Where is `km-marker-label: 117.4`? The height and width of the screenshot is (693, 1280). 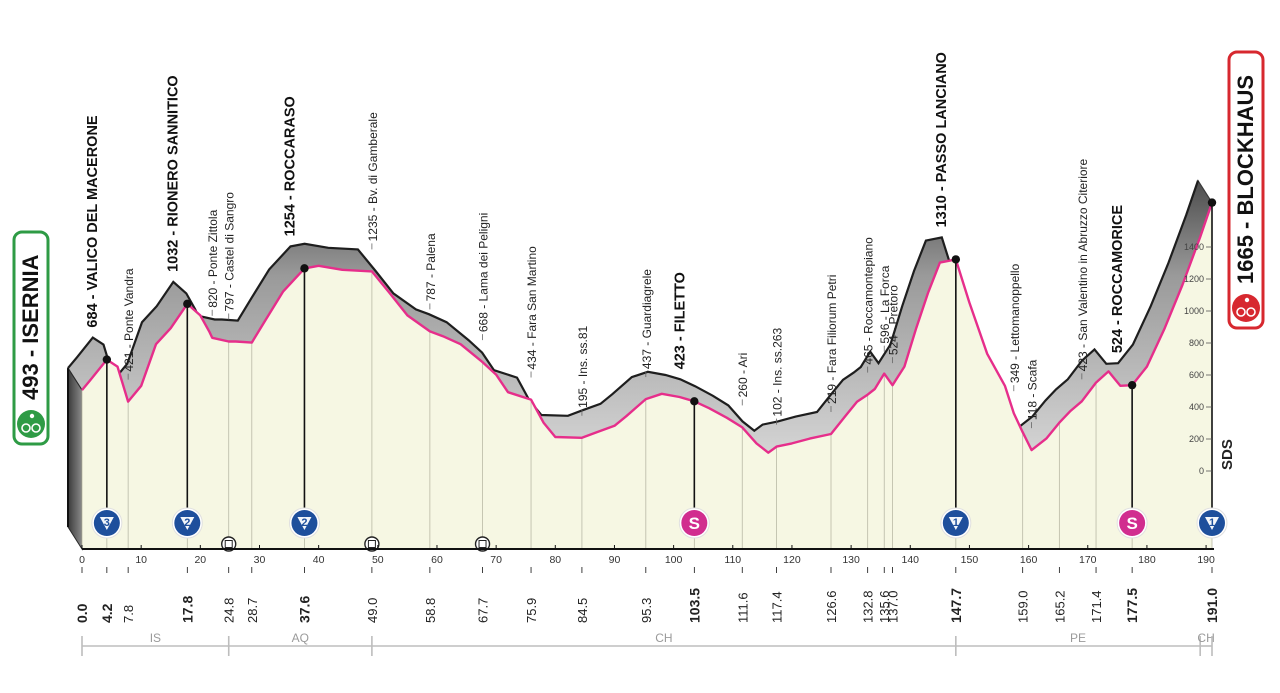 km-marker-label: 117.4 is located at coordinates (777, 607).